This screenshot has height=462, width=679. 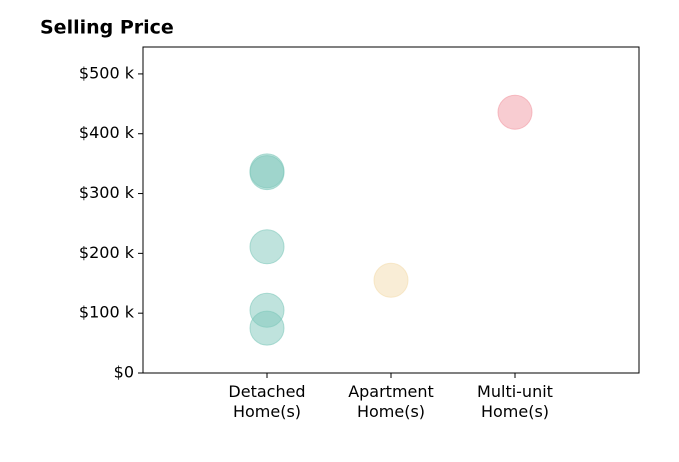 What do you see at coordinates (267, 401) in the screenshot?
I see `x-tick-label: Detached Home(s)` at bounding box center [267, 401].